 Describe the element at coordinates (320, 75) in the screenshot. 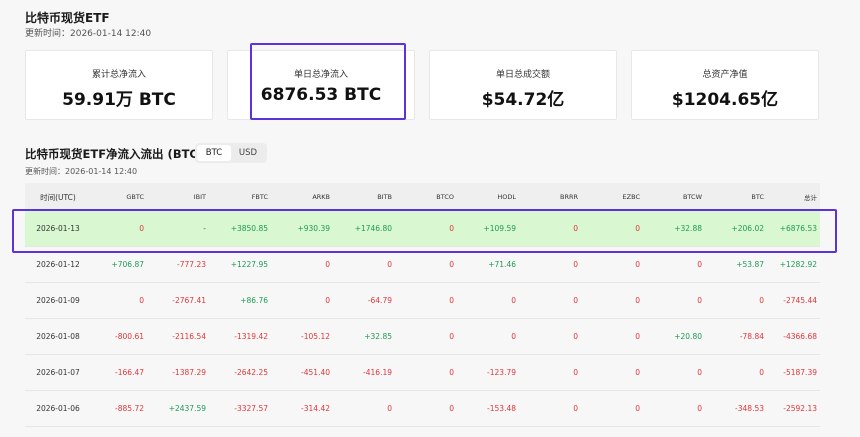

I see `stat-label: 单日总净流入` at that location.